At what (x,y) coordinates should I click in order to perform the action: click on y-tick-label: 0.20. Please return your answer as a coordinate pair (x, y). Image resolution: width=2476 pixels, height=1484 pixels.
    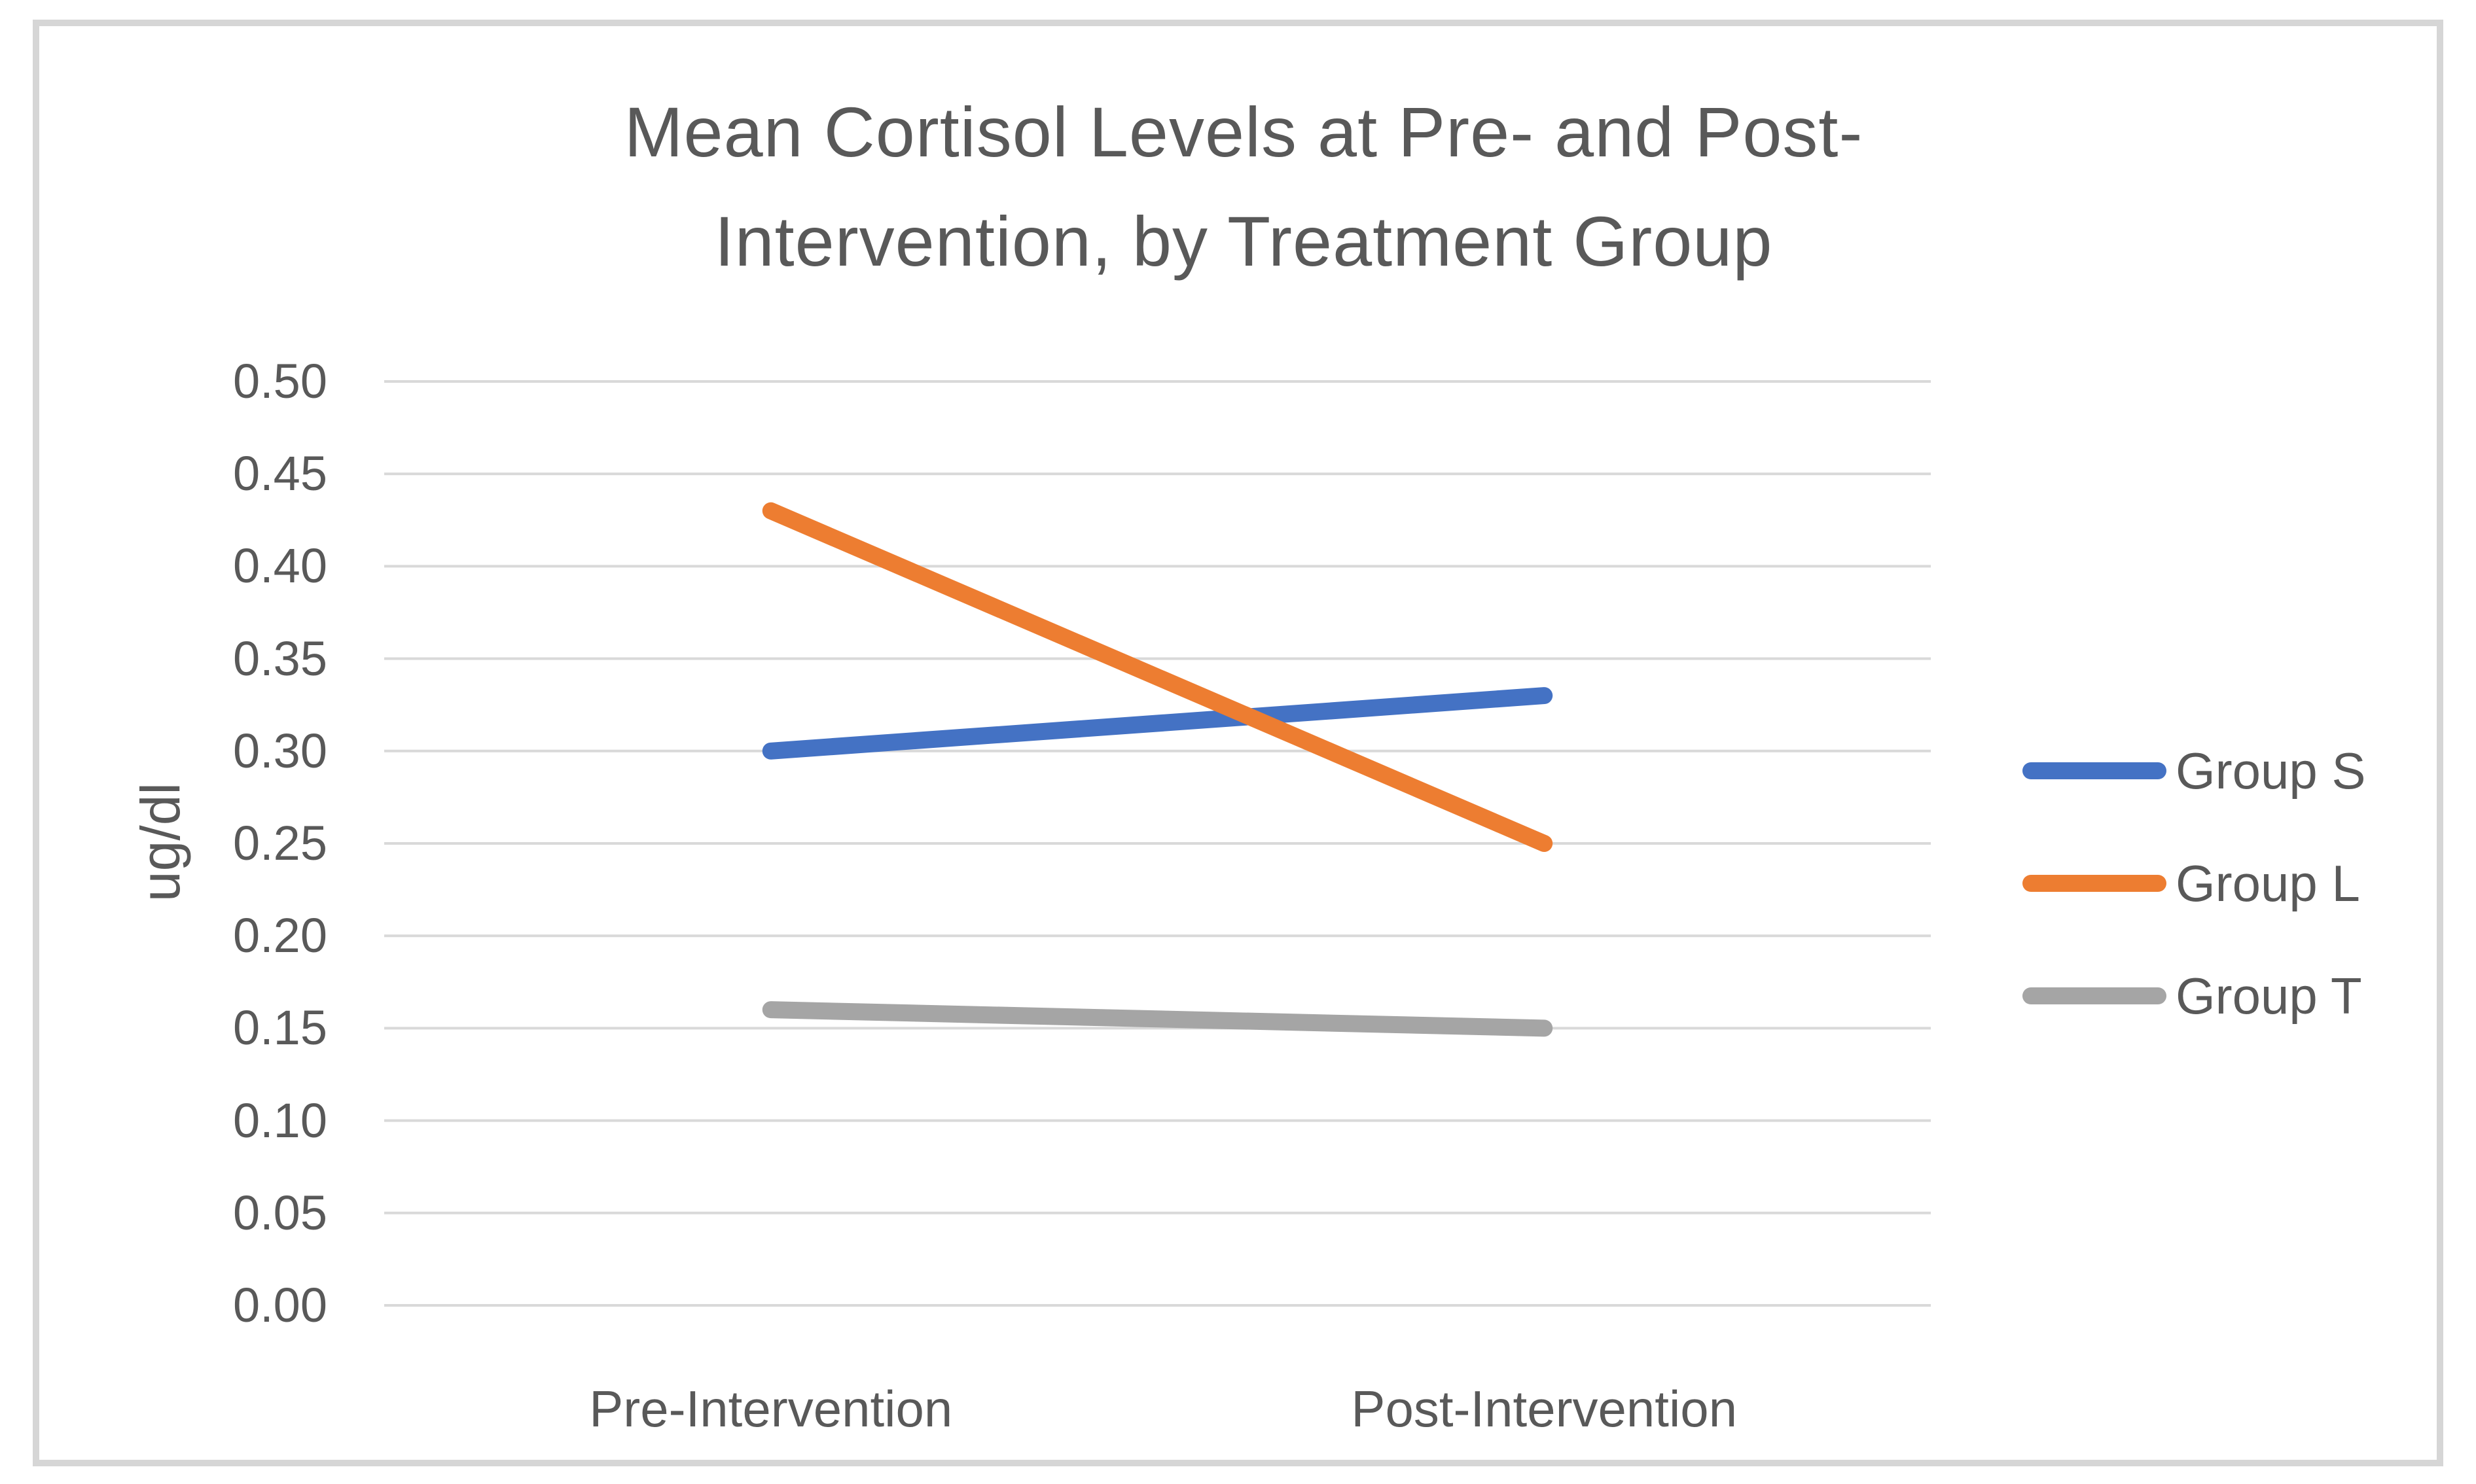
    Looking at the image, I should click on (279, 936).